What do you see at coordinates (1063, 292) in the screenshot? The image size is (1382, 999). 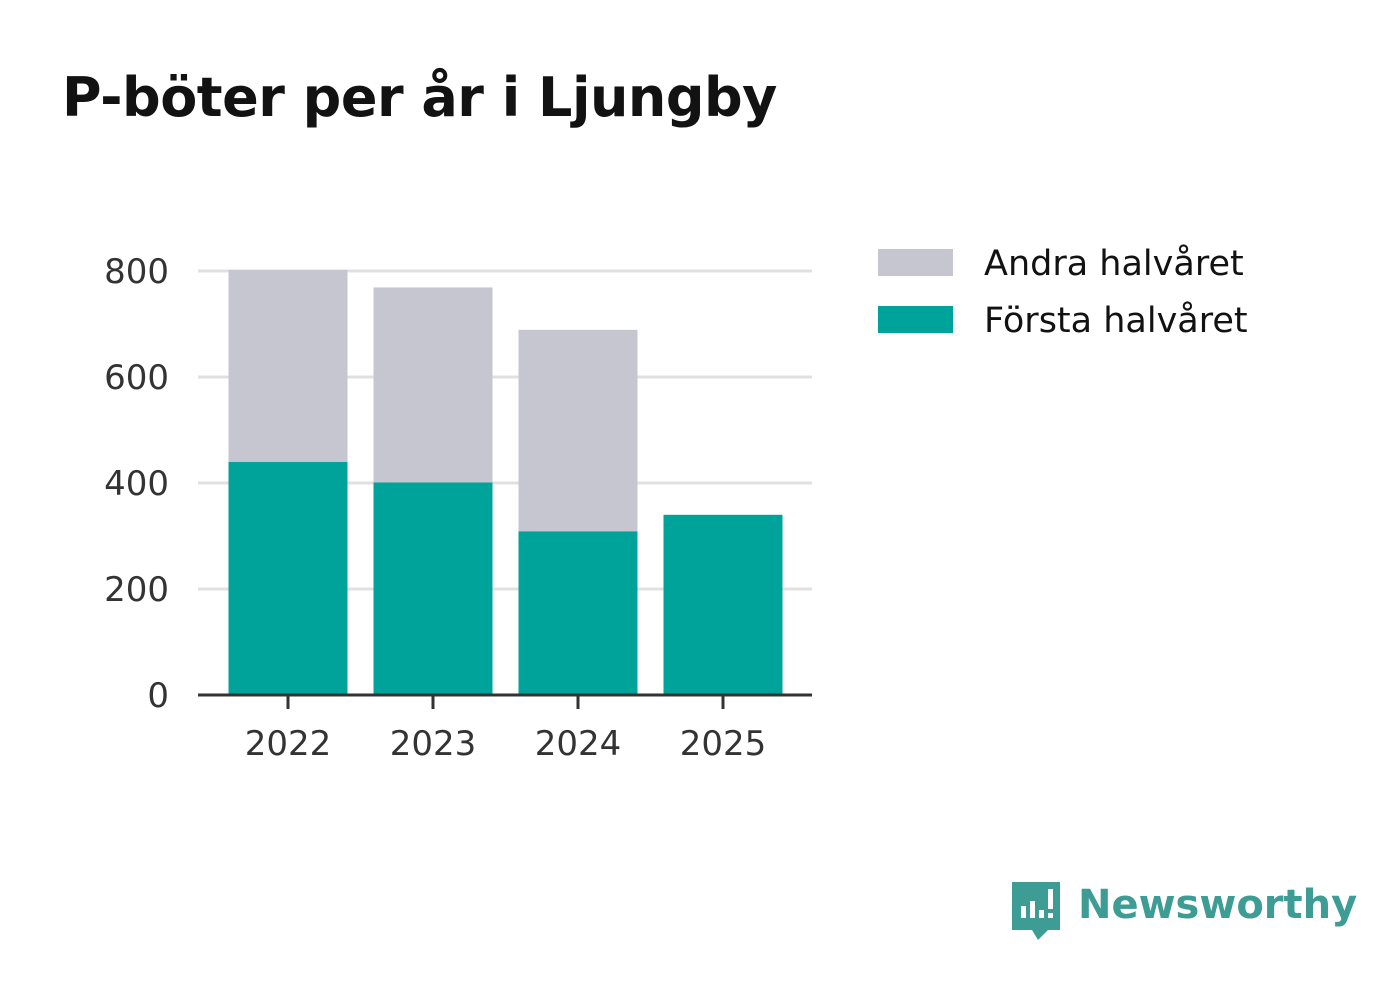 I see `legend: Andra halvåret Första halvåret` at bounding box center [1063, 292].